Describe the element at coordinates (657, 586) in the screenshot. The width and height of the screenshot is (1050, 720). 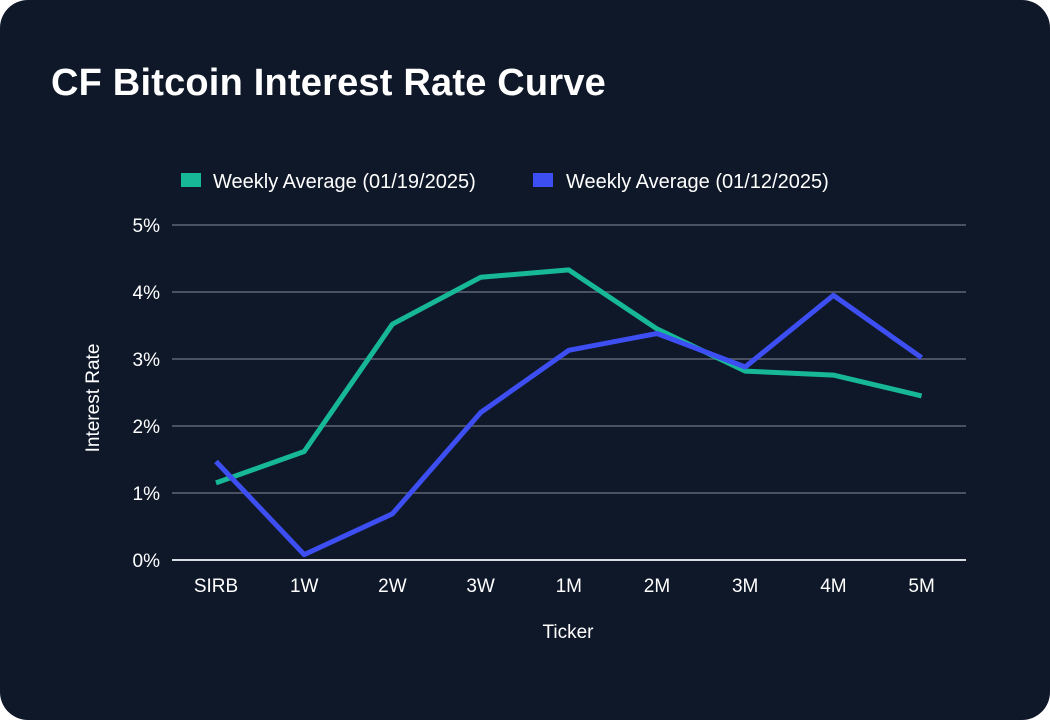
I see `x-tick-label: 2M` at that location.